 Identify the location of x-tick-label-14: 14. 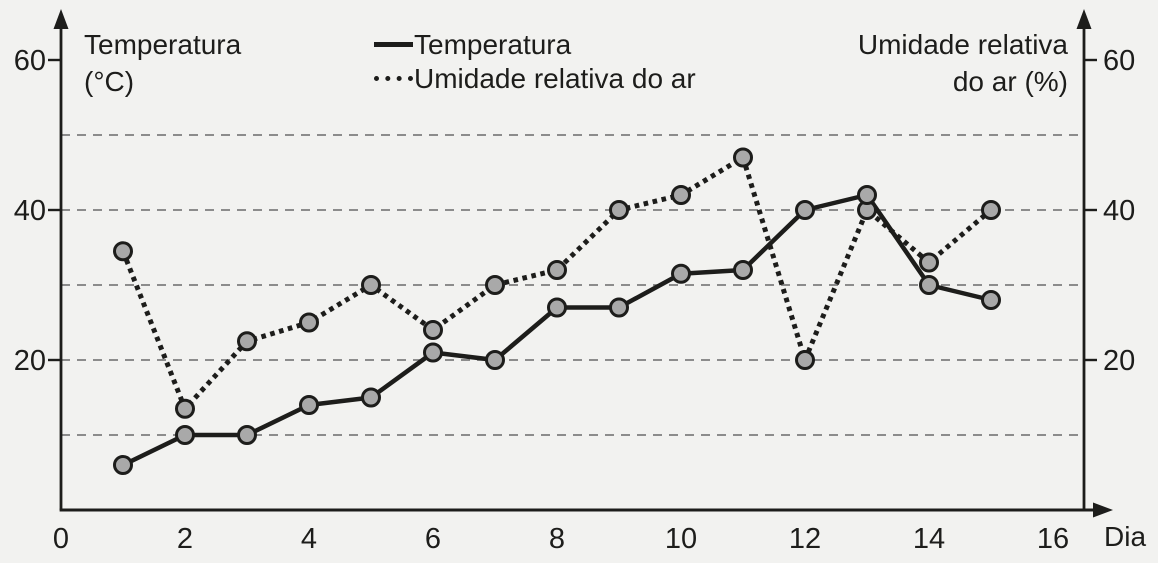
(929, 539).